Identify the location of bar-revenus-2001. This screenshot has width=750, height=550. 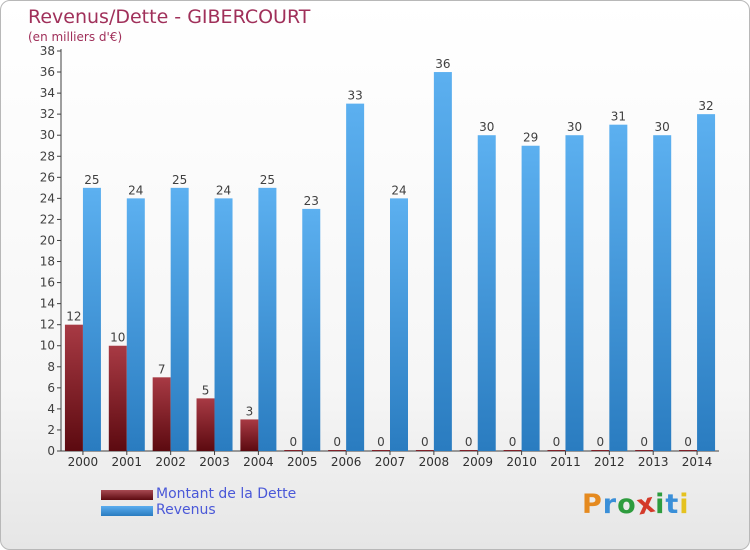
(135, 324).